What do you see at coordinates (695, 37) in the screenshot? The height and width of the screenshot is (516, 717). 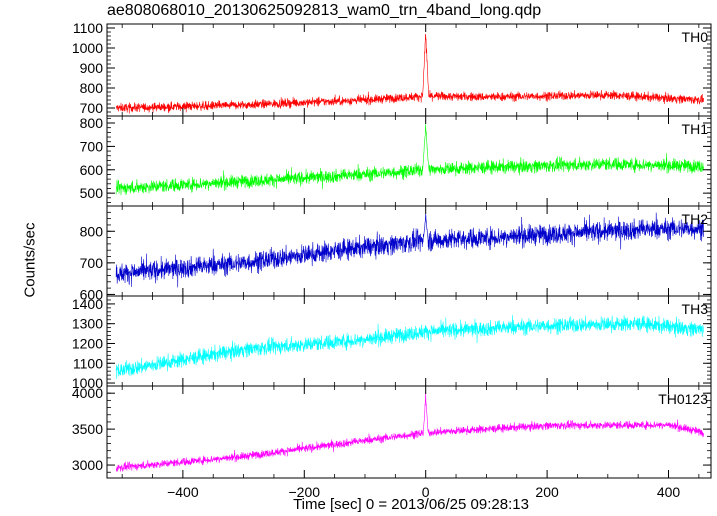 I see `panel-label-th0: TH0` at bounding box center [695, 37].